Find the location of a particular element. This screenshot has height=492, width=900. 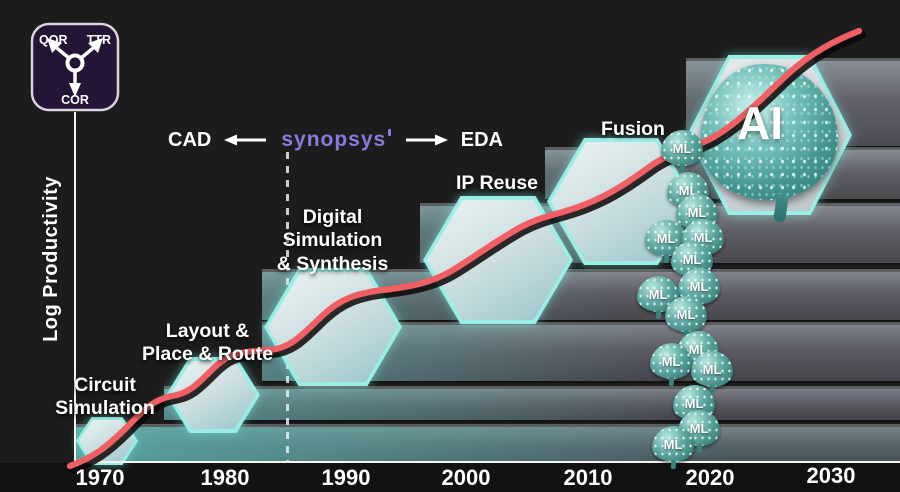

milestone-fusion: Fusion is located at coordinates (633, 129).